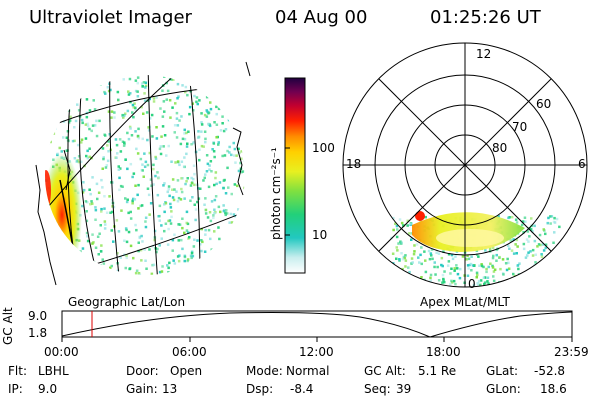 Image resolution: width=600 pixels, height=400 pixels. What do you see at coordinates (437, 371) in the screenshot?
I see `info-gcalt-value: 5.1 Re` at bounding box center [437, 371].